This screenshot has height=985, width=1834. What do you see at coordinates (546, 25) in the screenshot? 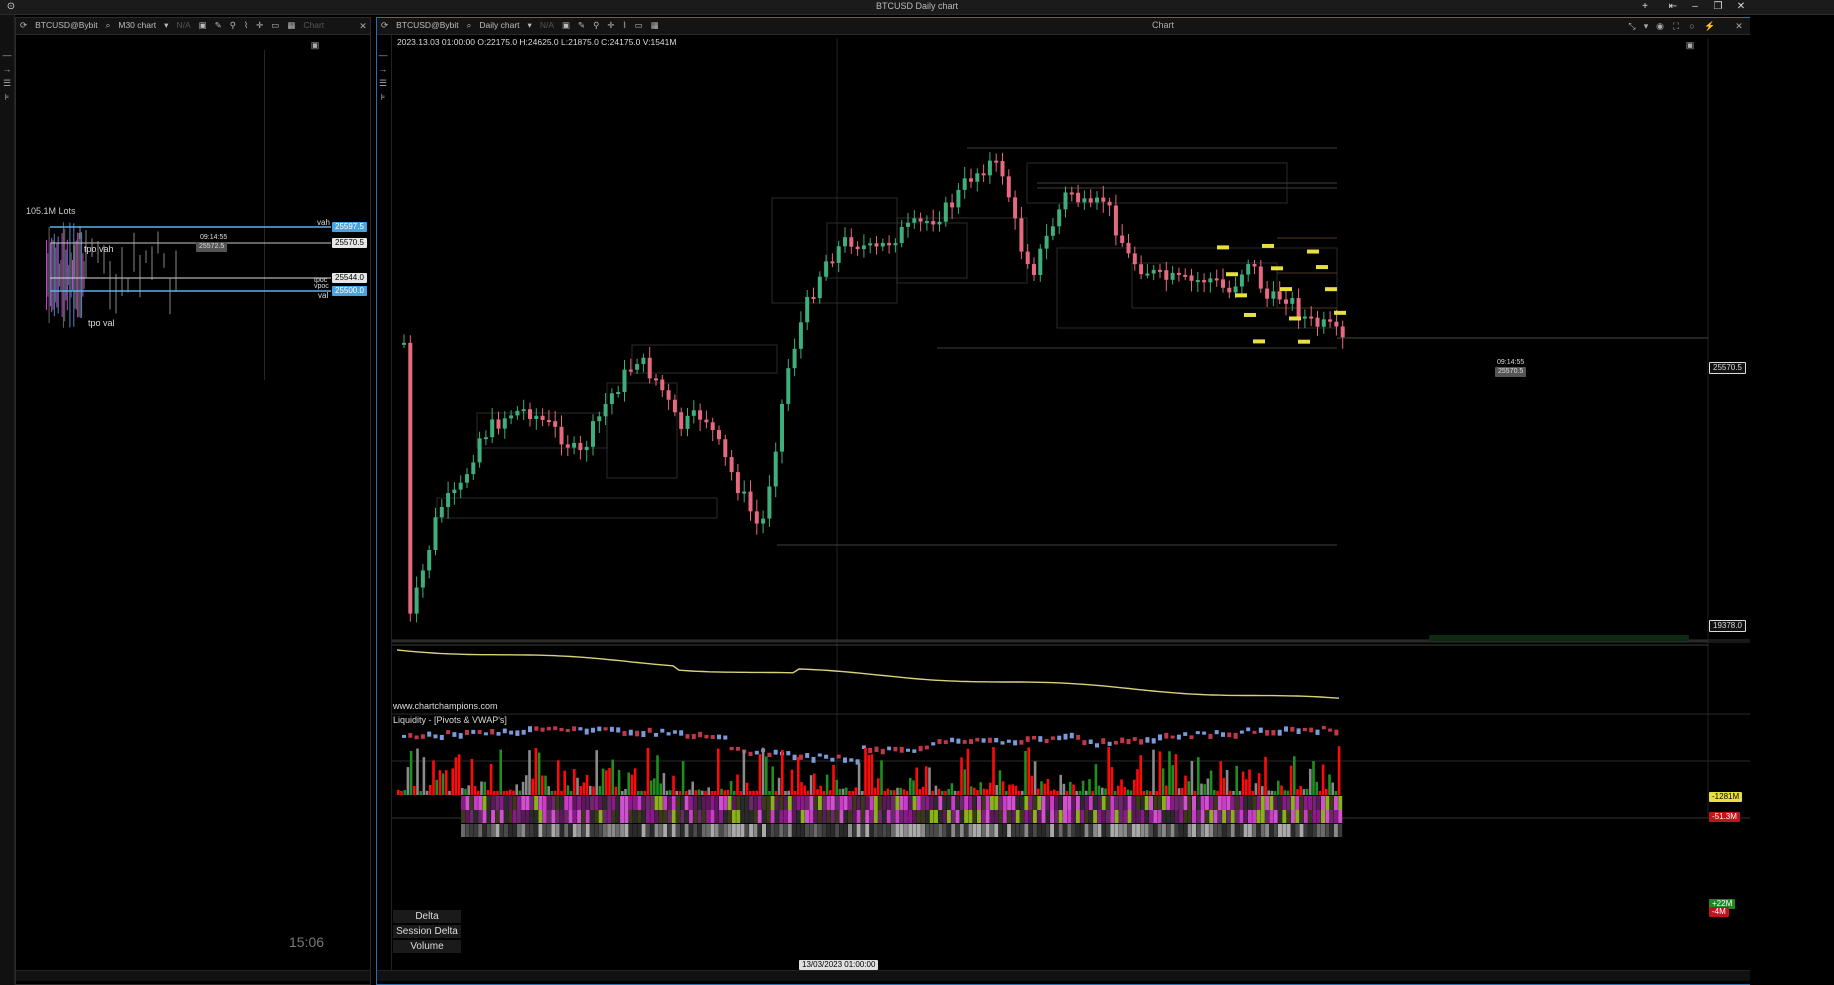
I see `na-indicator: N/A` at bounding box center [546, 25].